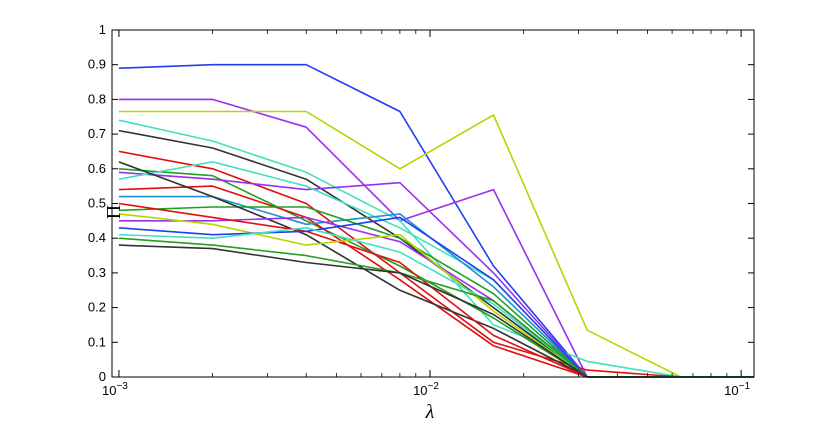  What do you see at coordinates (426, 389) in the screenshot?
I see `x-tick-label: 10⁻²` at bounding box center [426, 389].